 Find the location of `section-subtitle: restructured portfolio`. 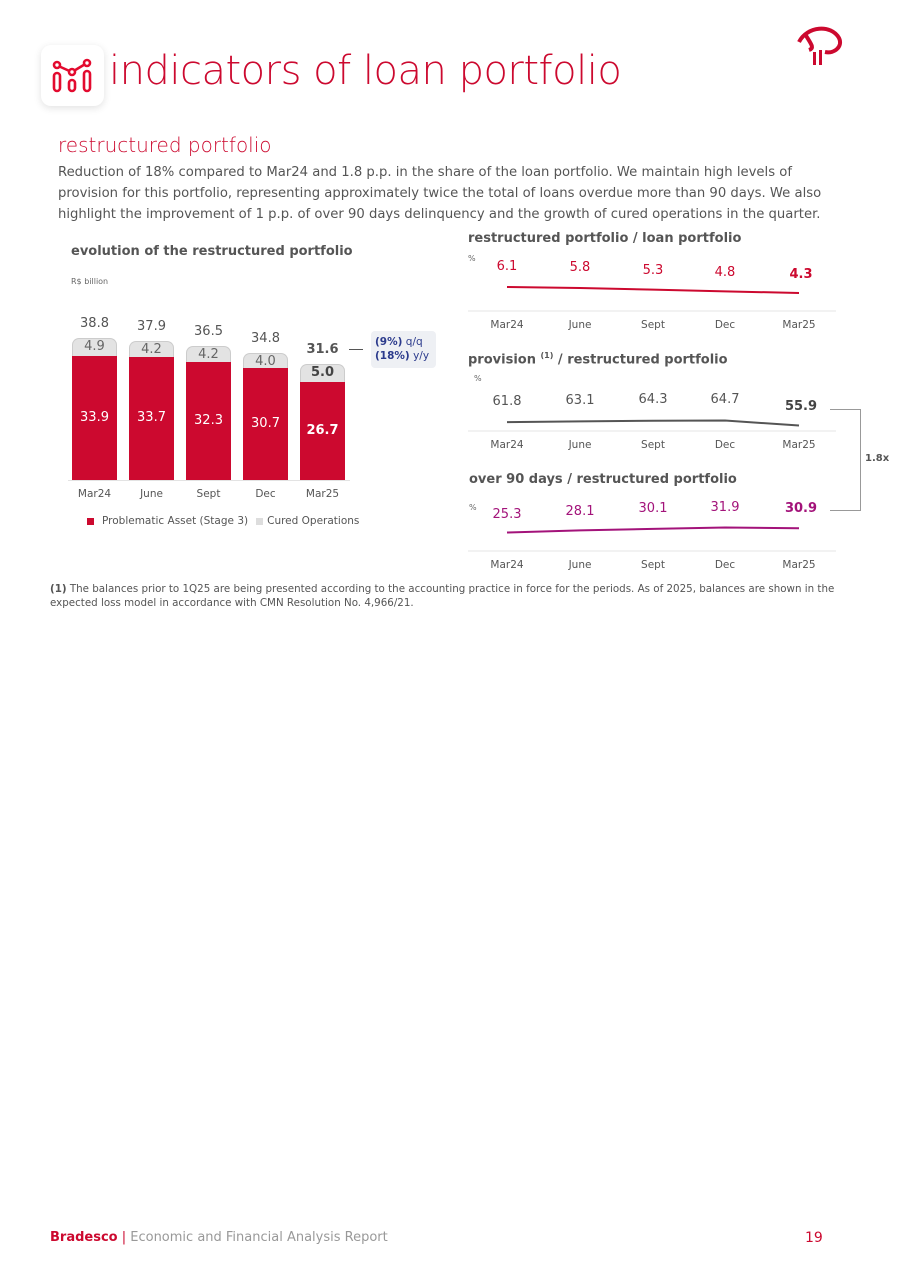

section-subtitle: restructured portfolio is located at coordinates (165, 145).